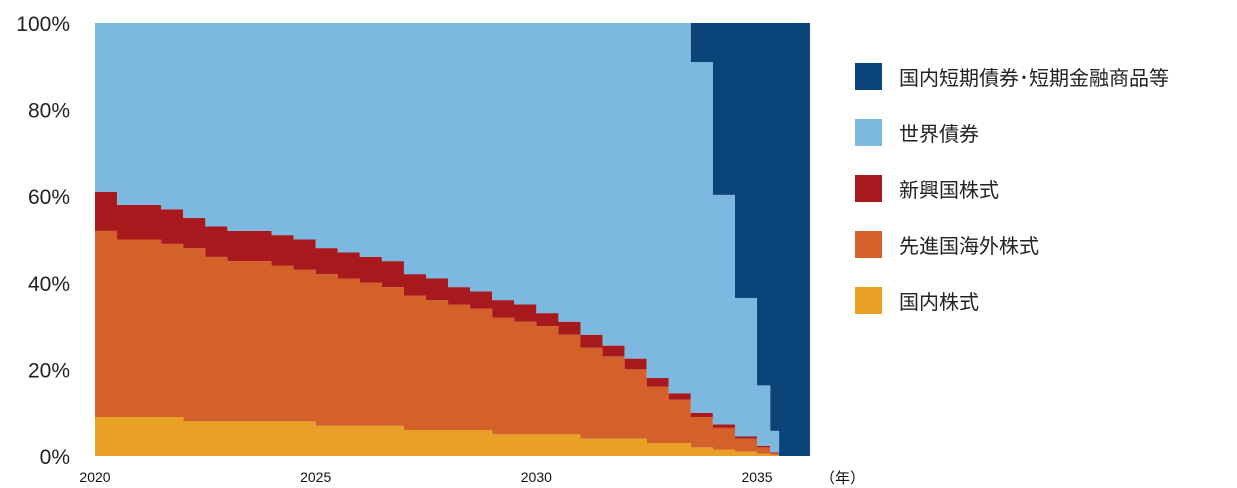  Describe the element at coordinates (49, 197) in the screenshot. I see `y-tick-label: 60%` at that location.